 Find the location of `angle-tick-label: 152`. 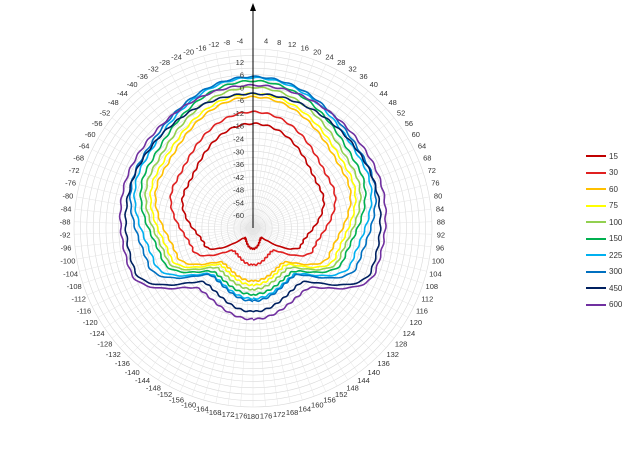

angle-tick-label: 152 is located at coordinates (341, 394).